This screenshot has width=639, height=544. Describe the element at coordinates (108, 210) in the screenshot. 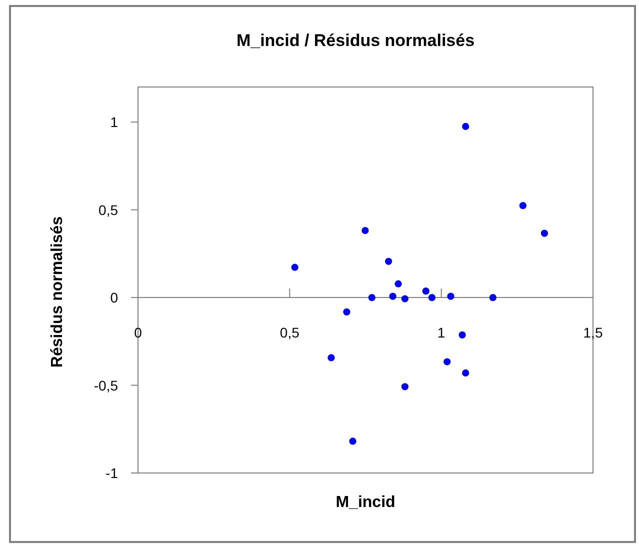

I see `y-tick-label: 0,5` at that location.